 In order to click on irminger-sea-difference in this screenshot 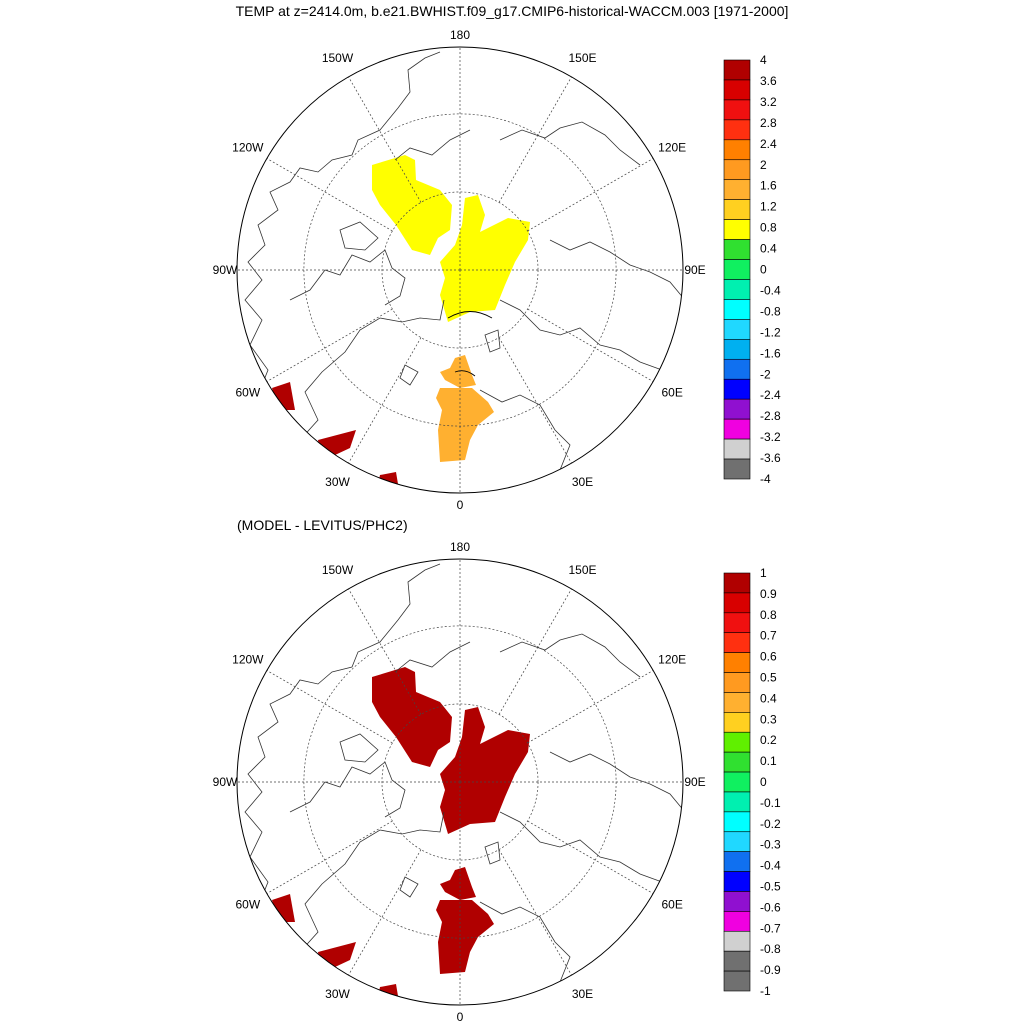, I will do `click(337, 954)`.